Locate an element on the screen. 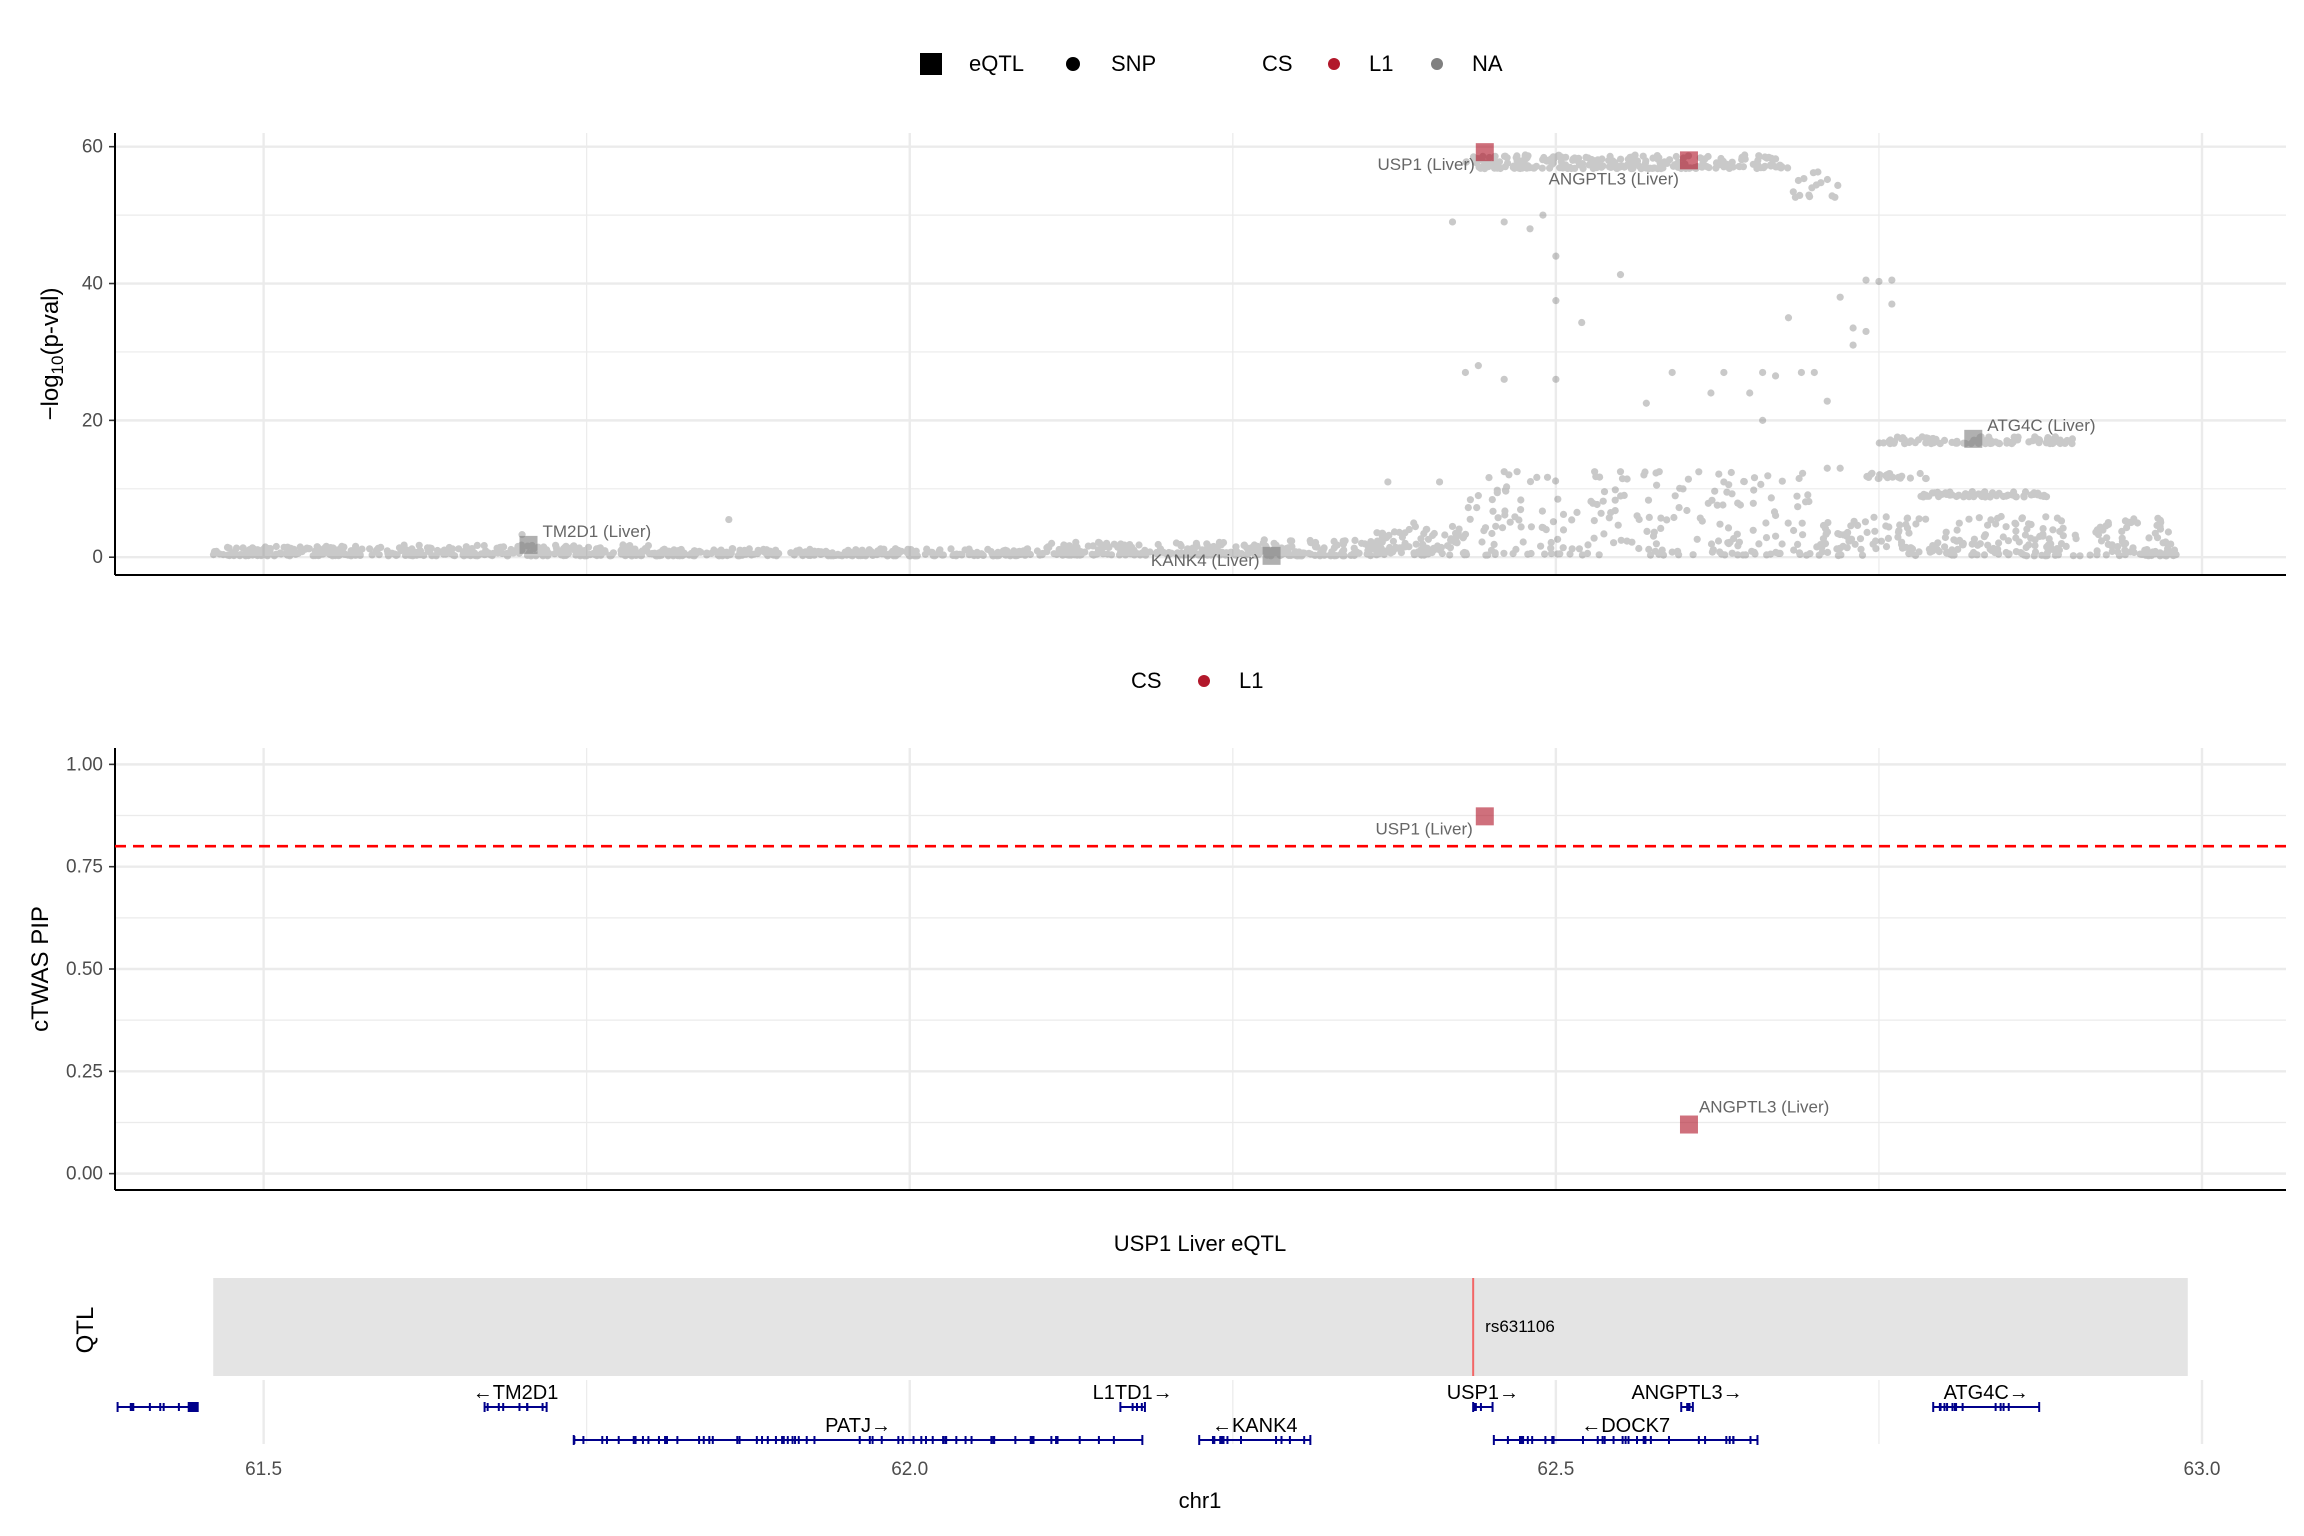 This screenshot has width=2304, height=1536. eqtl-gene-point is located at coordinates (1688, 160).